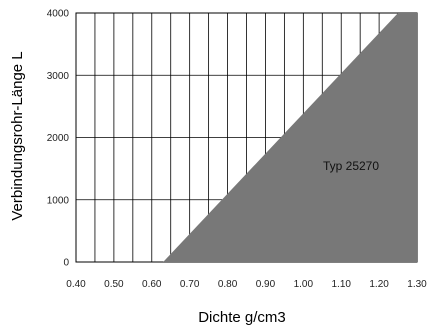 This screenshot has height=329, width=432. What do you see at coordinates (351, 166) in the screenshot?
I see `series-label: Typ 25270` at bounding box center [351, 166].